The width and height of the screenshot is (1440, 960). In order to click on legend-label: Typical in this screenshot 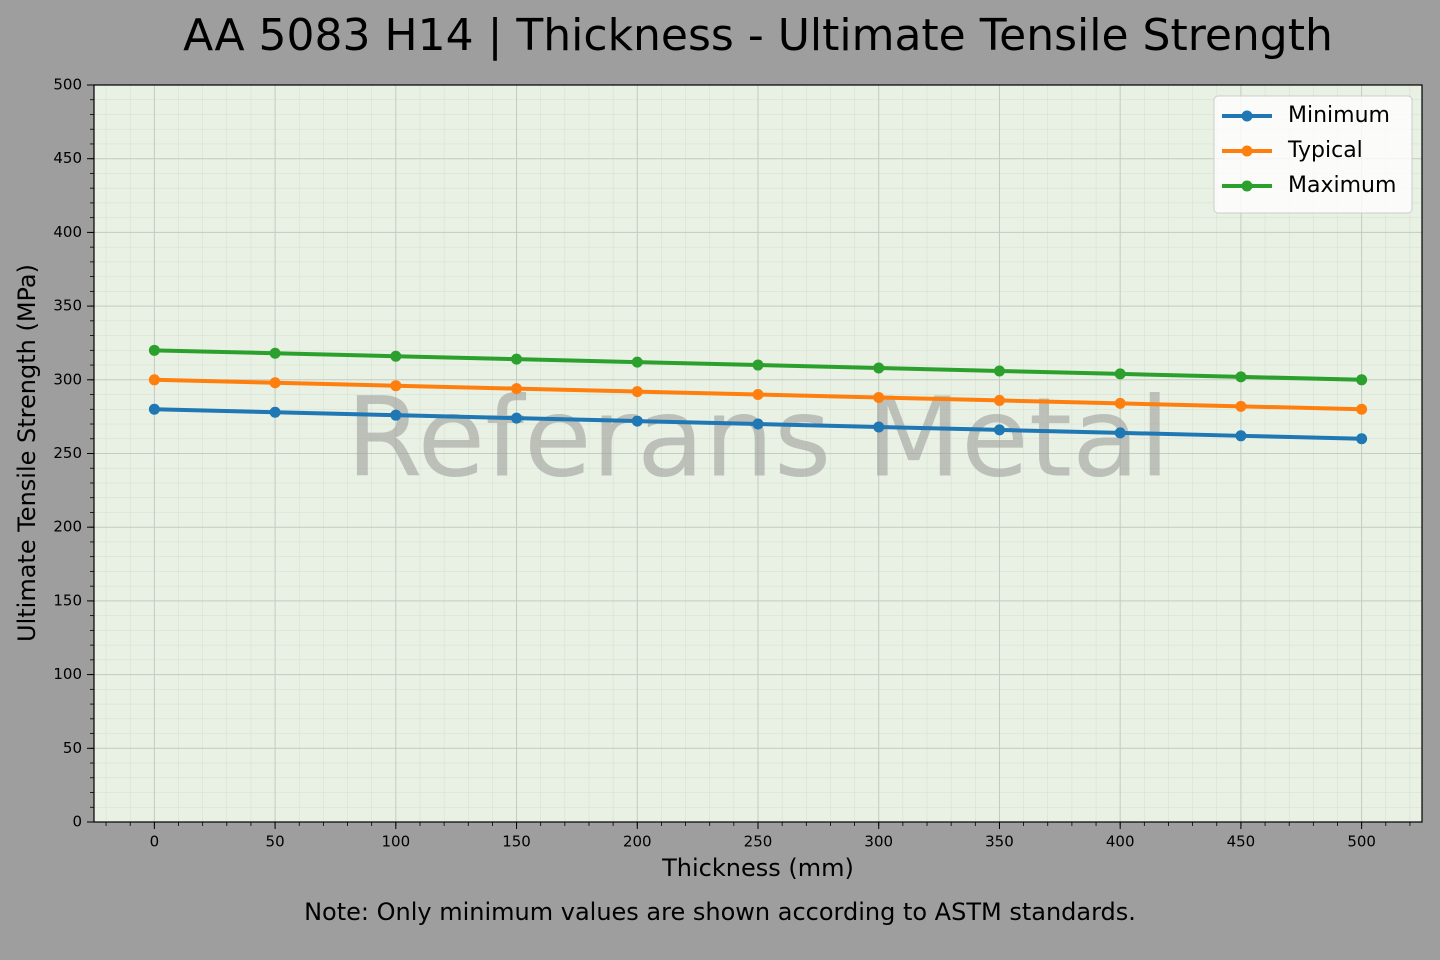, I will do `click(1325, 150)`.